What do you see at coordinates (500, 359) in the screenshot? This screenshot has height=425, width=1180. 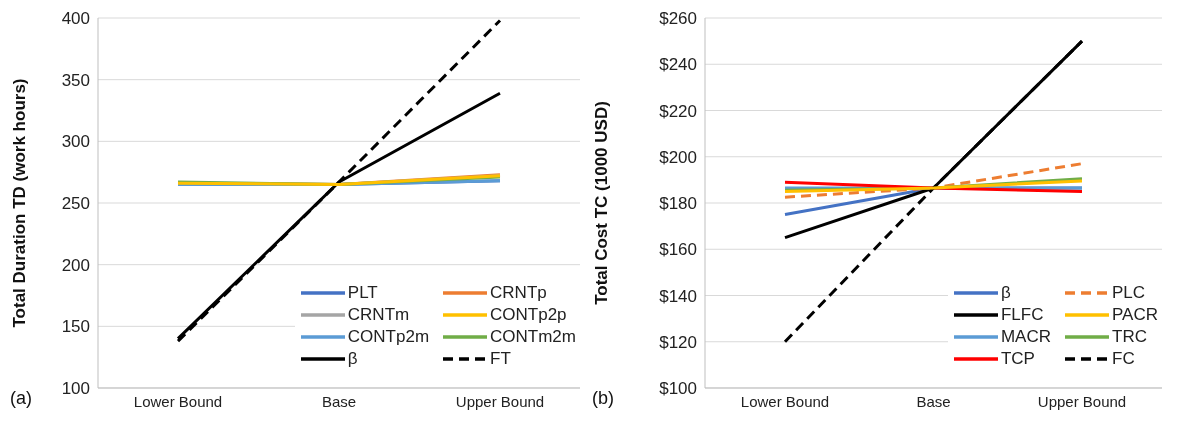 I see `legend-label: FT` at bounding box center [500, 359].